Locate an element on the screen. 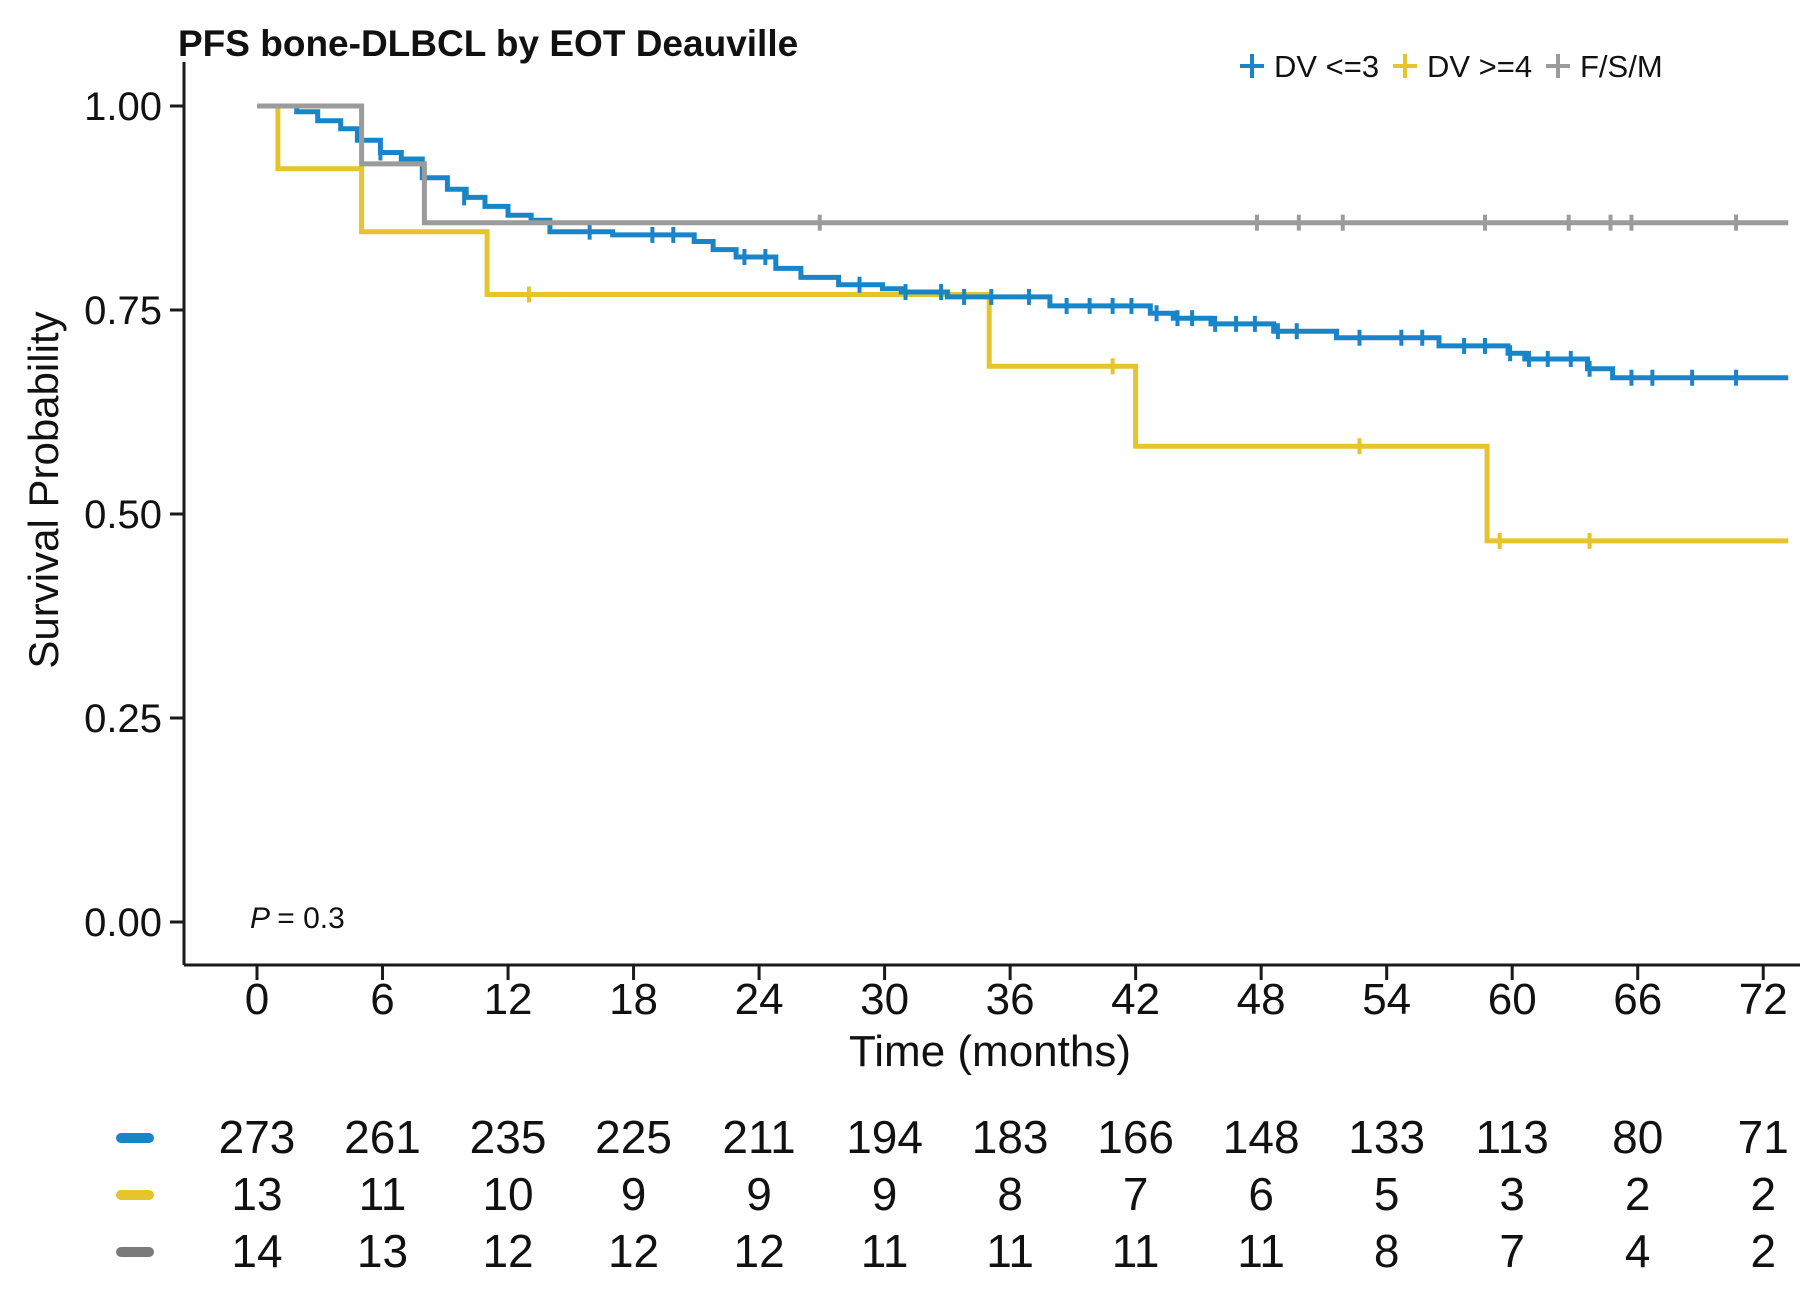 This screenshot has height=1303, width=1812. x-tick-label: 6 is located at coordinates (382, 999).